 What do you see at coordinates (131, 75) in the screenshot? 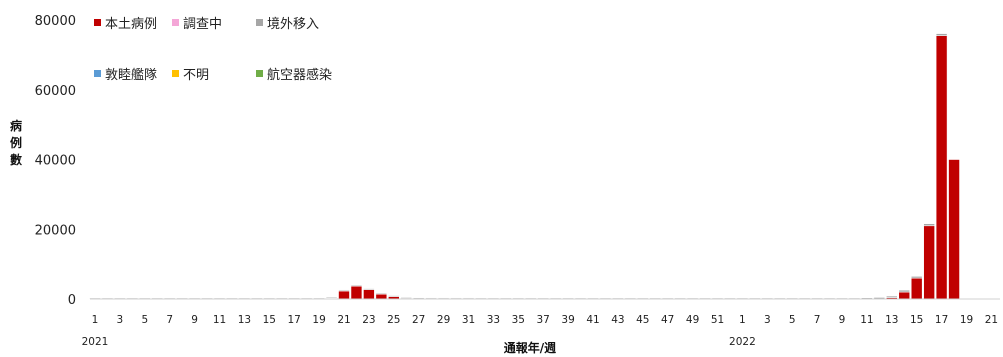
I see `legend-label: 敦睦艦隊` at bounding box center [131, 75].